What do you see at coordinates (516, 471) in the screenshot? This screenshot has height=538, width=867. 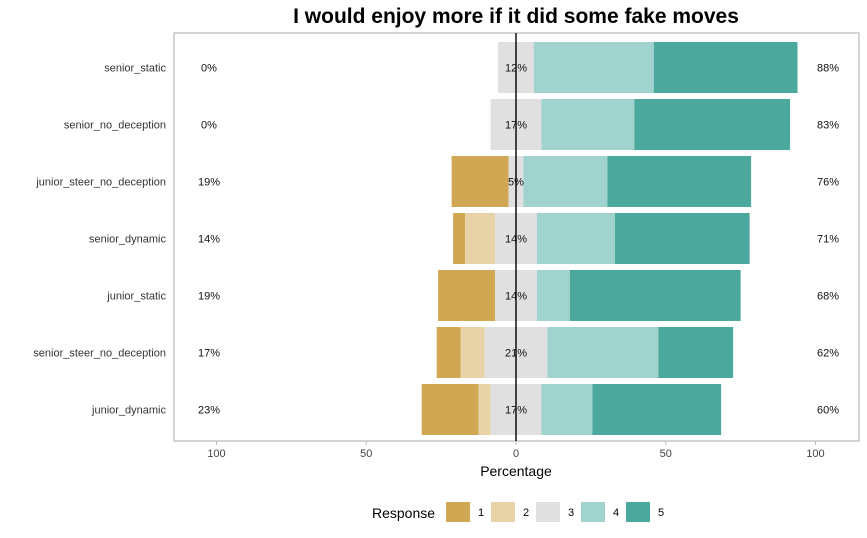 I see `x-axis-title: Percentage` at bounding box center [516, 471].